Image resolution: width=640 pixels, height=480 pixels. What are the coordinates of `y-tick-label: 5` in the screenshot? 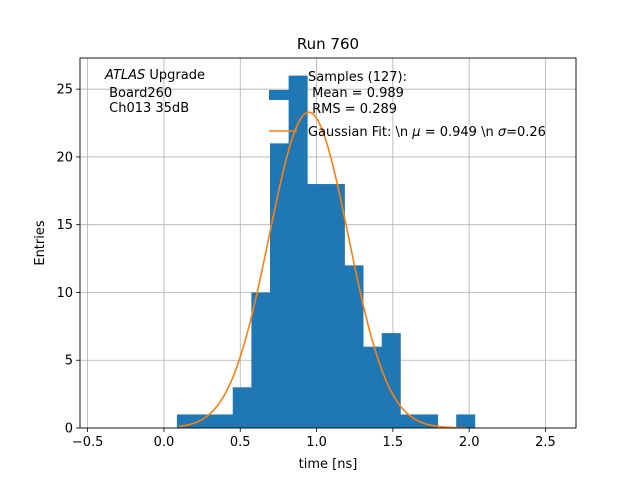 It's located at (69, 361).